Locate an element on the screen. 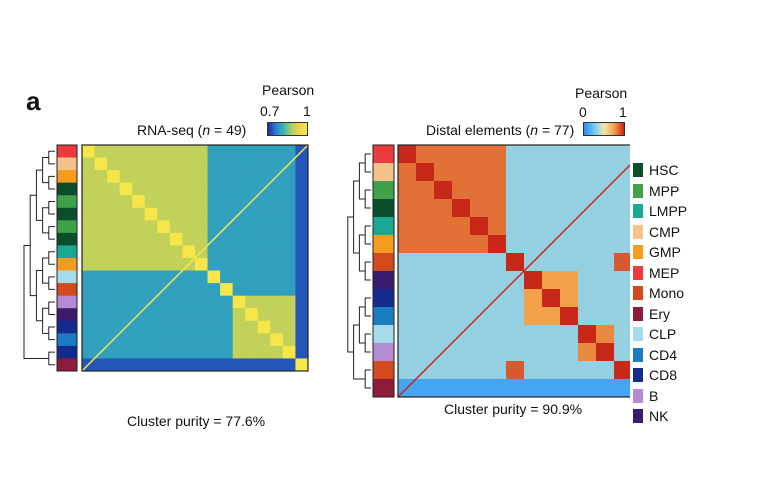 This screenshot has height=480, width=768. legend-item-mep: MEP is located at coordinates (660, 273).